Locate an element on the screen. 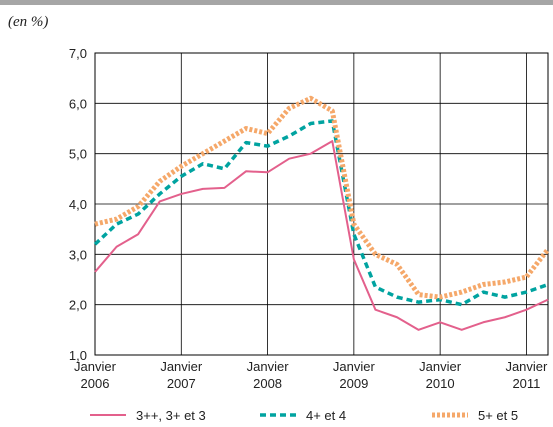 The width and height of the screenshot is (553, 427). x-tick-label: Janvier 2011 is located at coordinates (526, 375).